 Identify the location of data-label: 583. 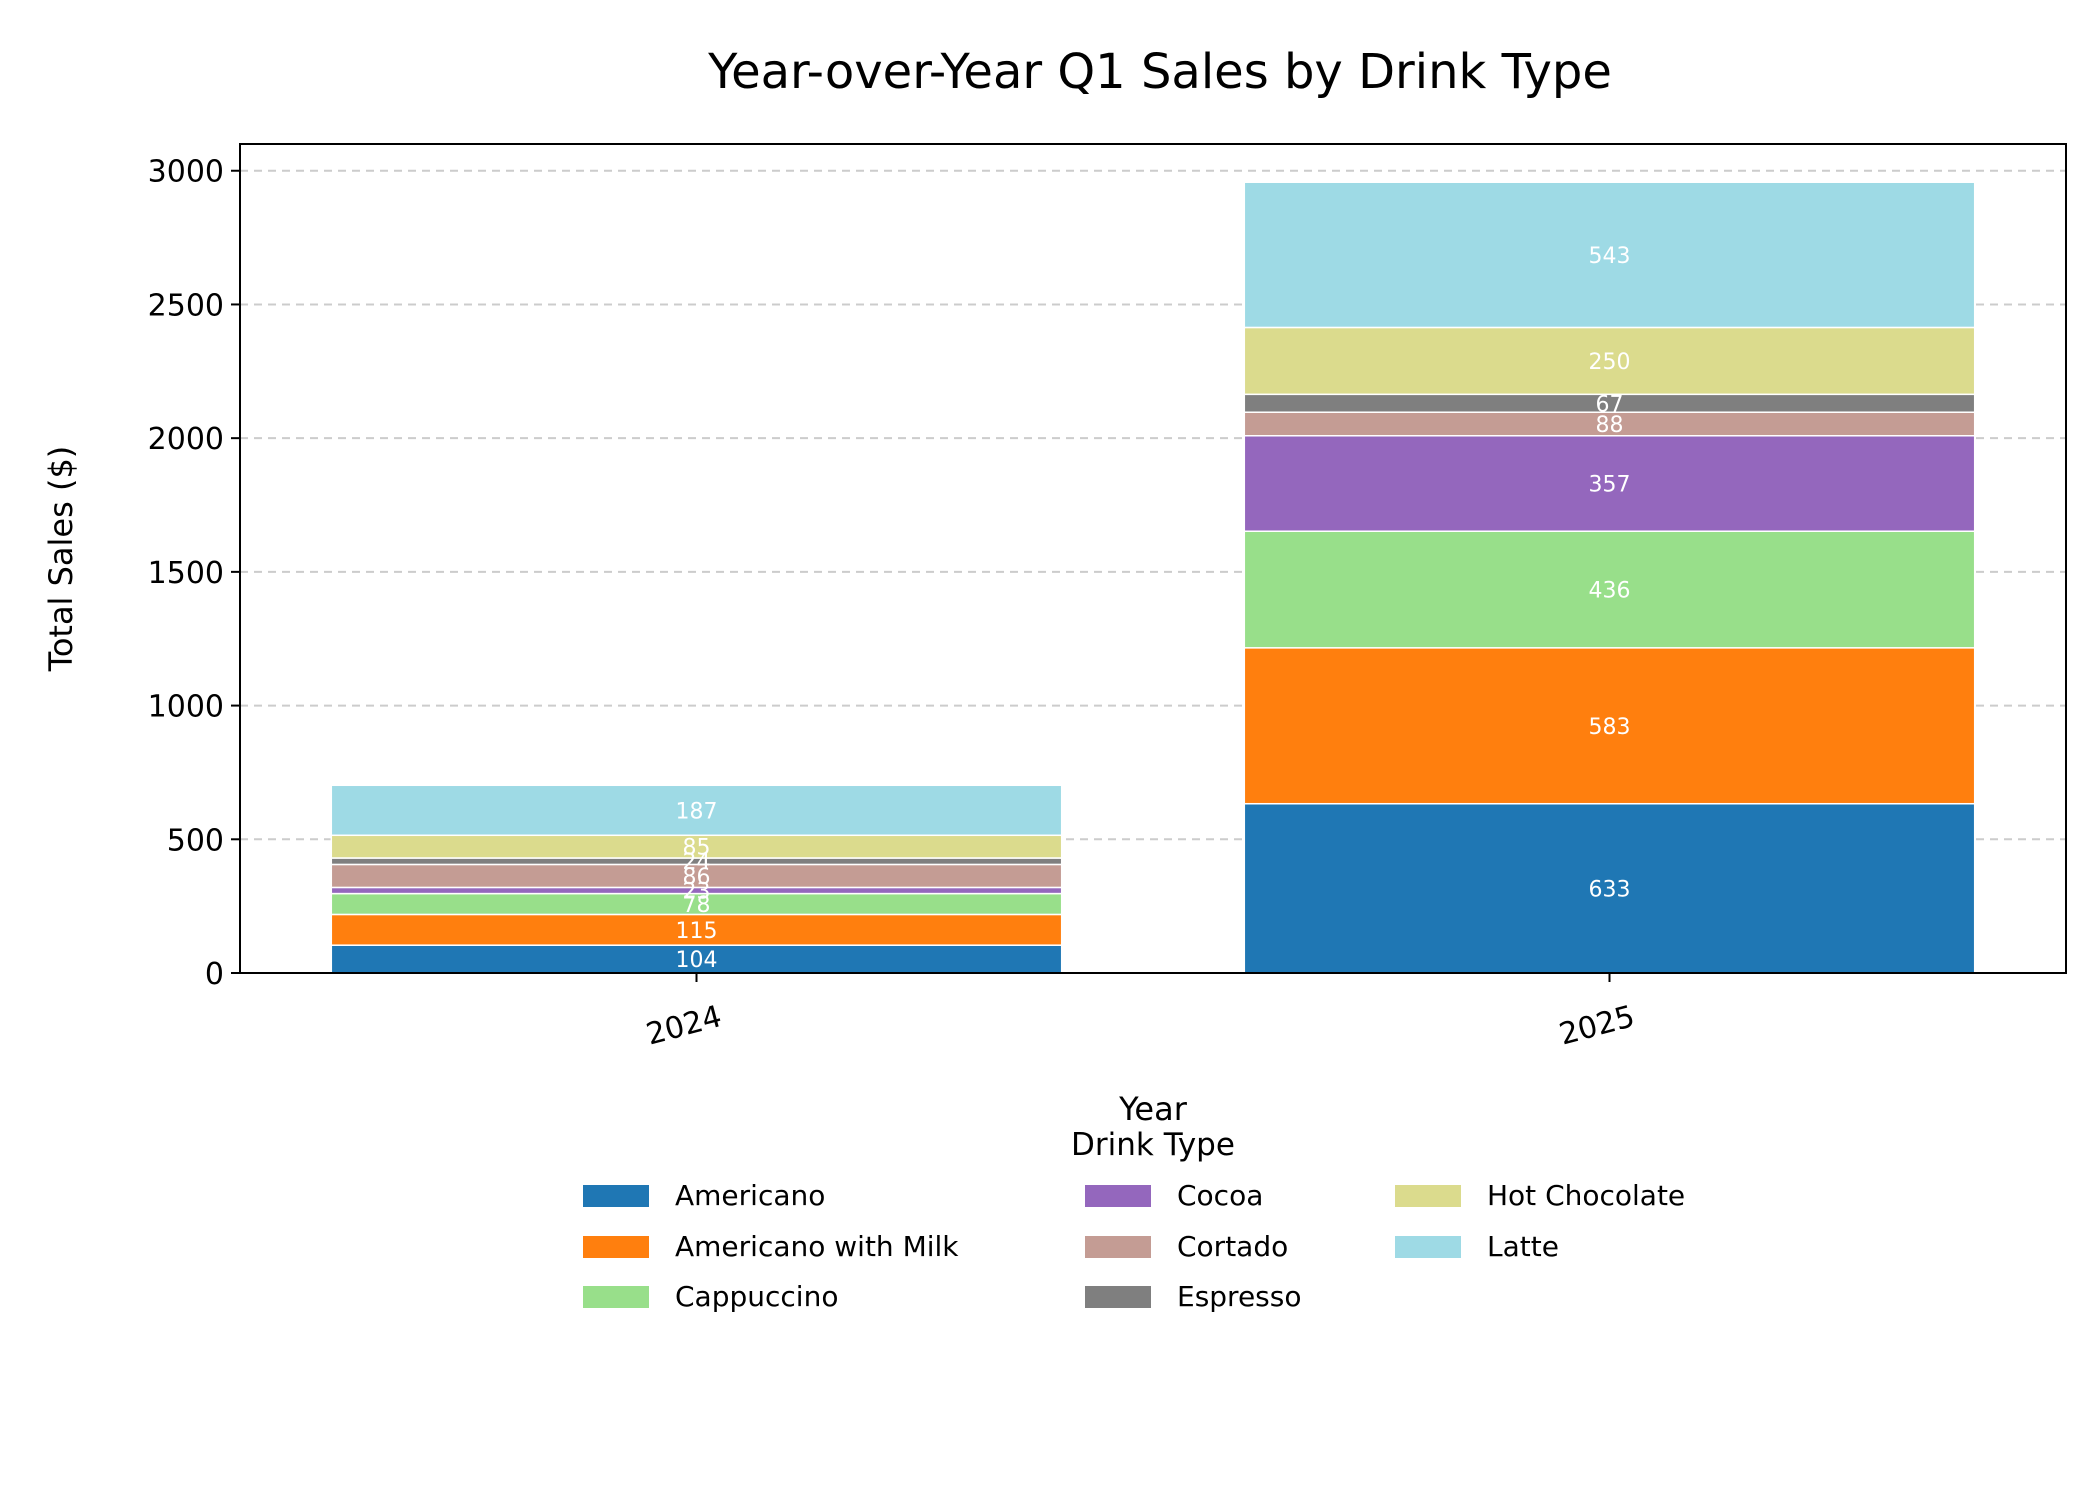
(1610, 727).